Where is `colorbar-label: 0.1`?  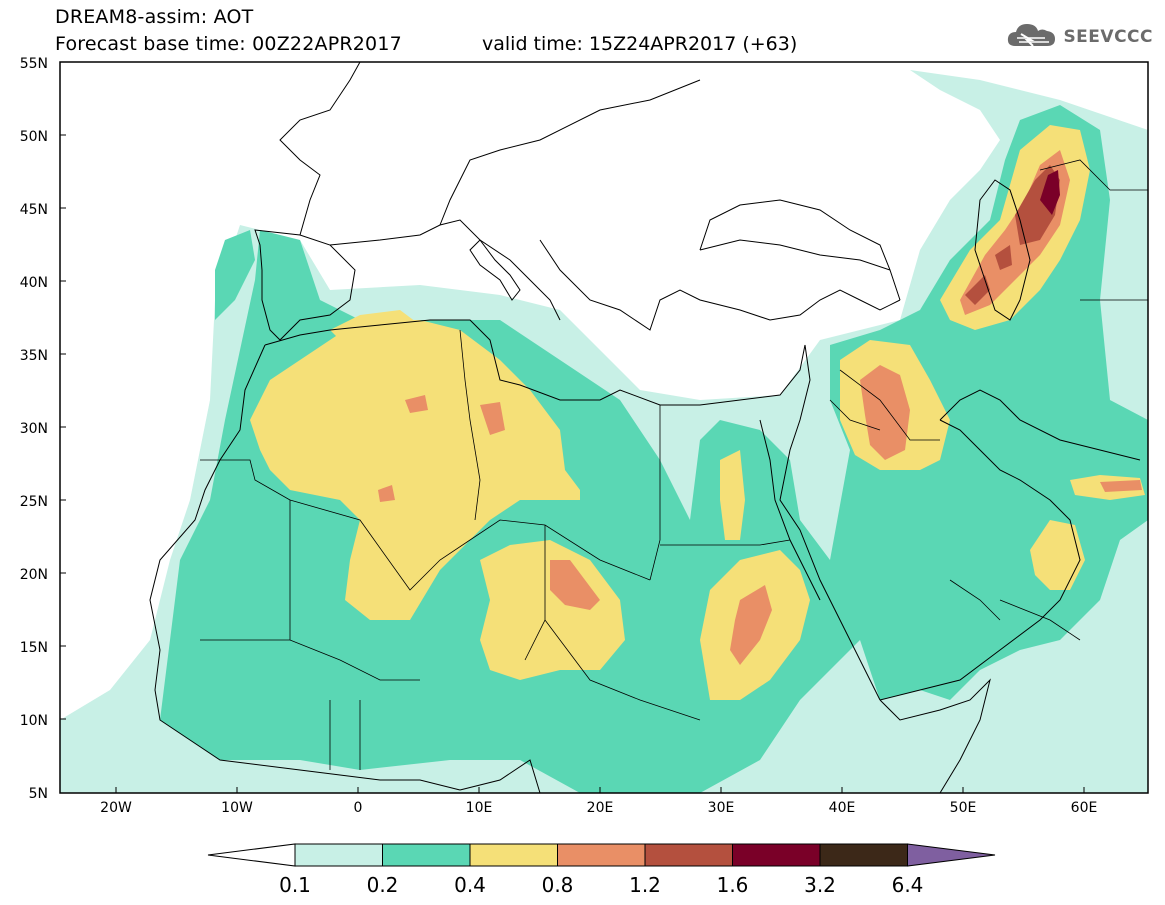 colorbar-label: 0.1 is located at coordinates (295, 885).